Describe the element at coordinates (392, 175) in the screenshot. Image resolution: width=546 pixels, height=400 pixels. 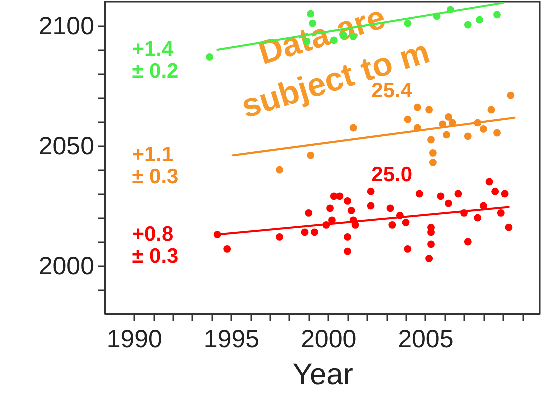
I see `annotation: 25.0` at that location.